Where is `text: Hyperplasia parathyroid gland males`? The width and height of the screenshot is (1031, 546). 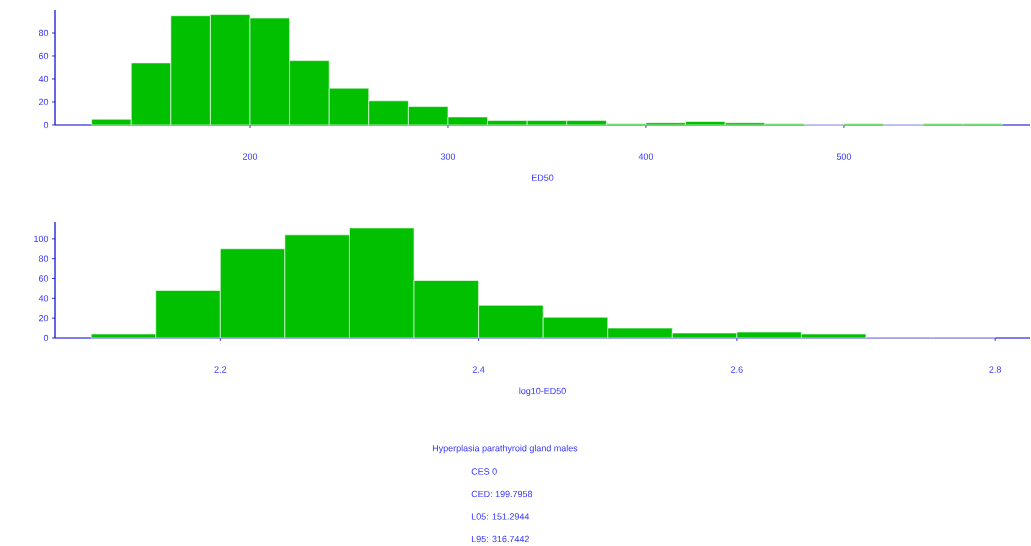
text: Hyperplasia parathyroid gland males is located at coordinates (505, 449).